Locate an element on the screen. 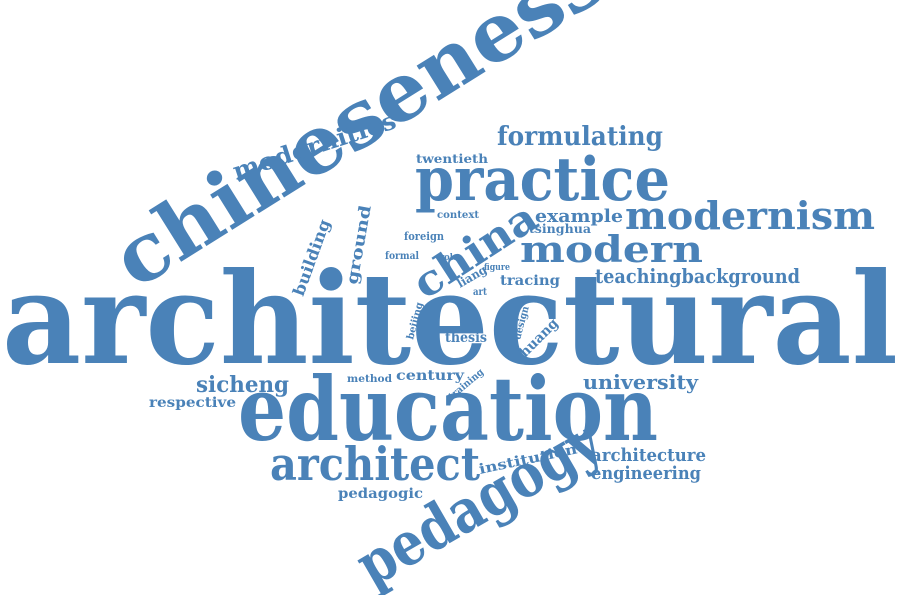 The width and height of the screenshot is (900, 595). word-formal: formal is located at coordinates (402, 256).